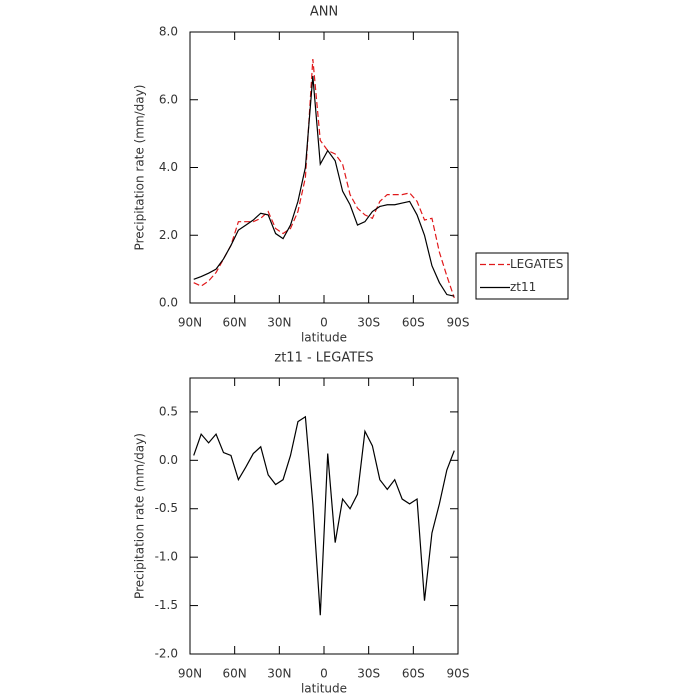 This screenshot has height=700, width=700. I want to click on y-tick-label: 8.0, so click(168, 32).